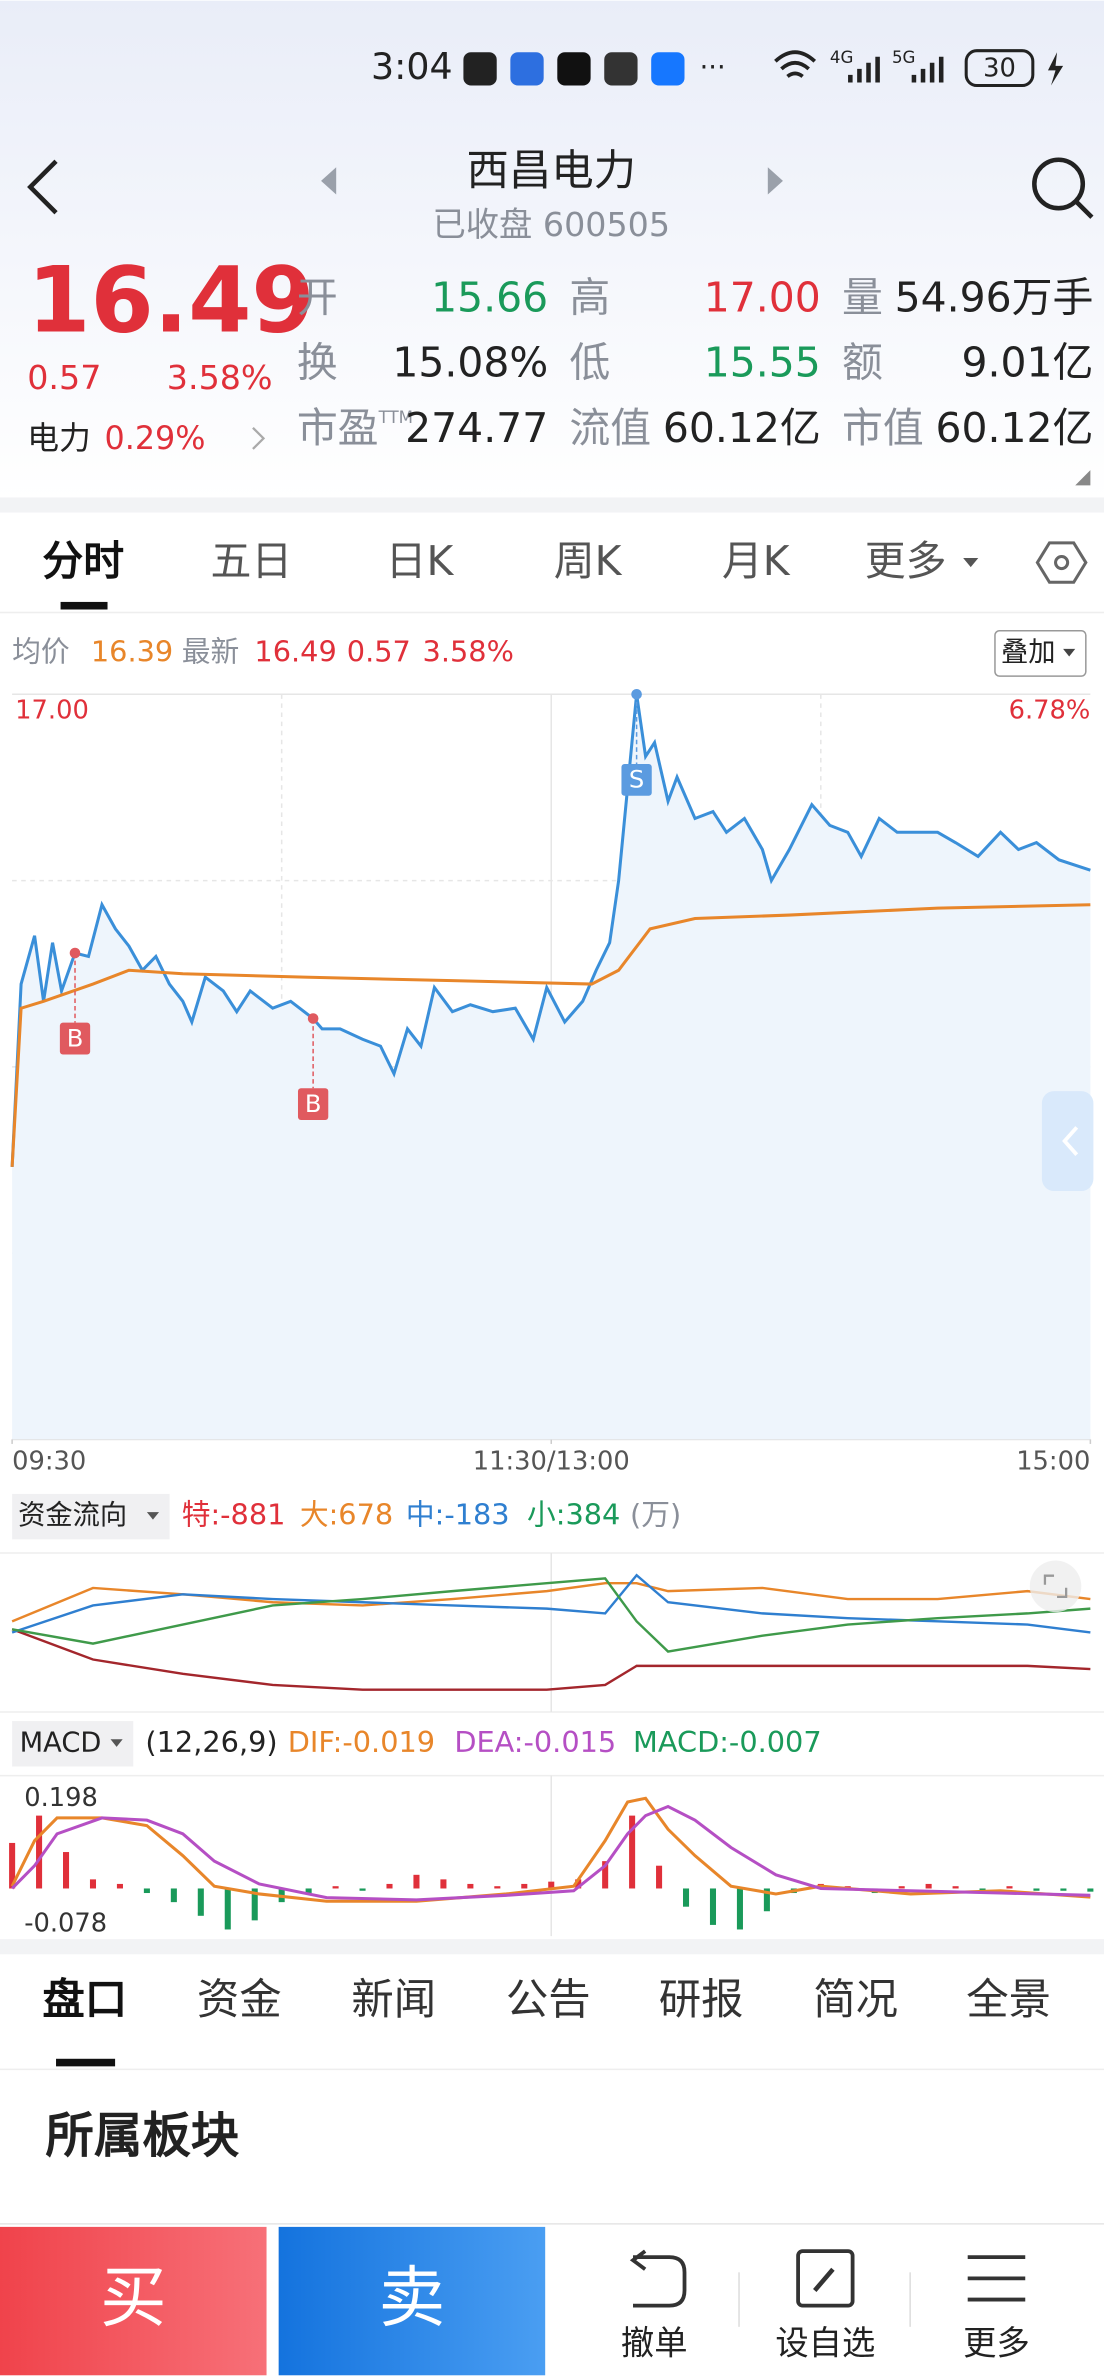 Image resolution: width=1104 pixels, height=2376 pixels. Describe the element at coordinates (1050, 710) in the screenshot. I see `y2-tick-label: 6.78%` at that location.